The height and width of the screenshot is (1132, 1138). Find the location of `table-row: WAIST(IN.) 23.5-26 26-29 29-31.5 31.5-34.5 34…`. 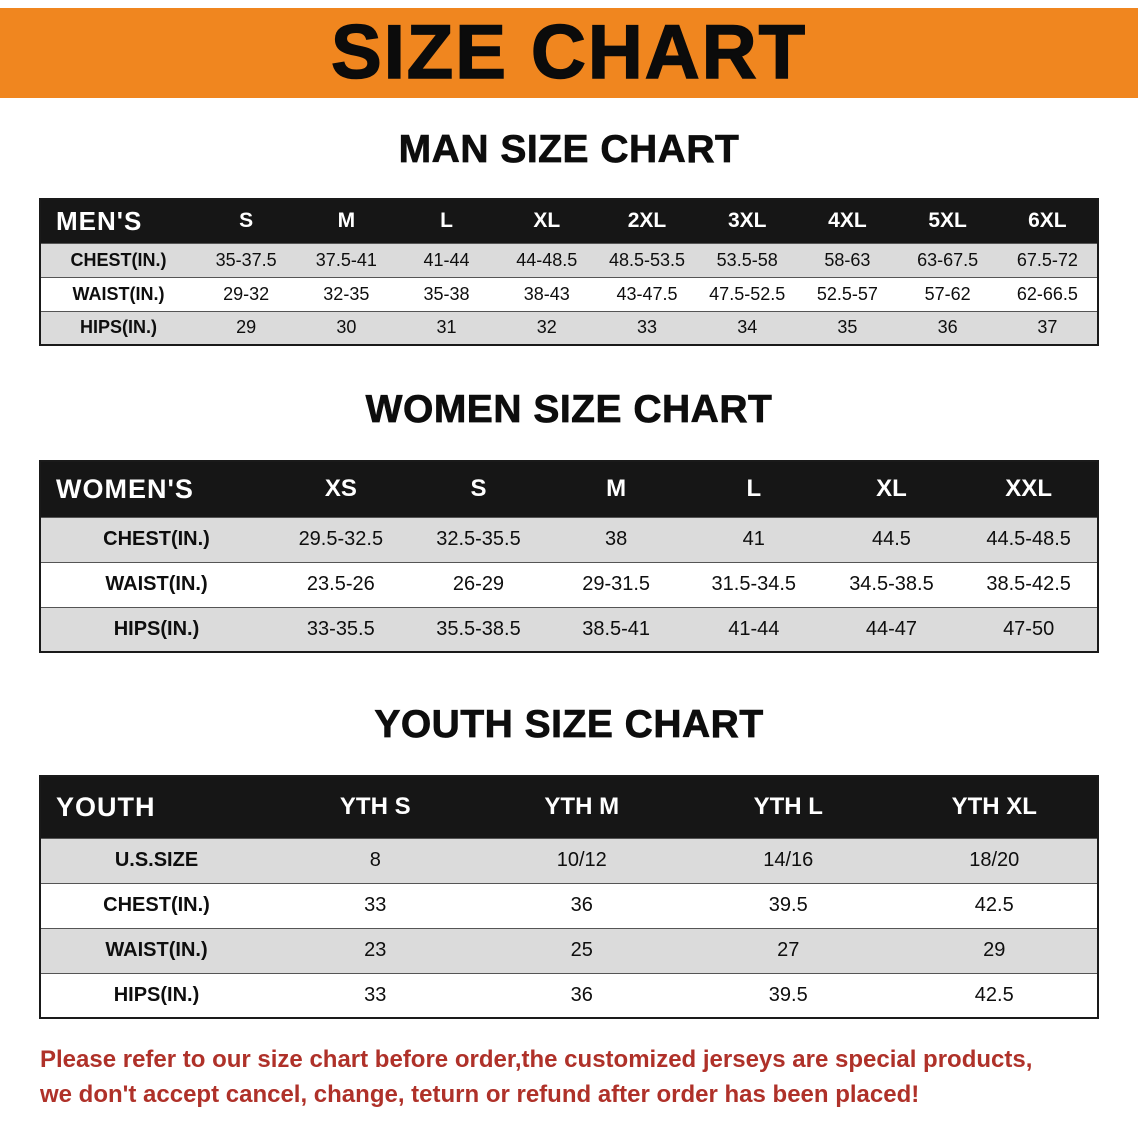

table-row: WAIST(IN.) 23.5-26 26-29 29-31.5 31.5-34.5 34… is located at coordinates (569, 584).